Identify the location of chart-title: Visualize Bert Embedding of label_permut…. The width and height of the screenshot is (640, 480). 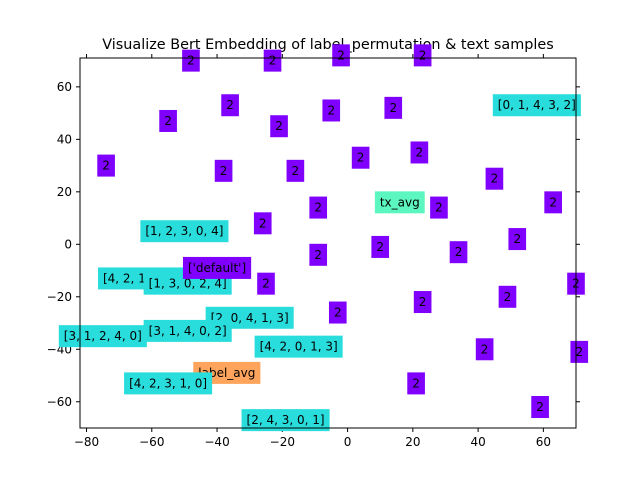
(327, 45).